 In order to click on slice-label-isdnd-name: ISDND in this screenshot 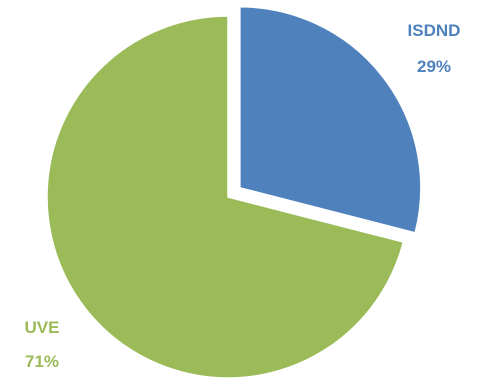, I will do `click(434, 30)`.